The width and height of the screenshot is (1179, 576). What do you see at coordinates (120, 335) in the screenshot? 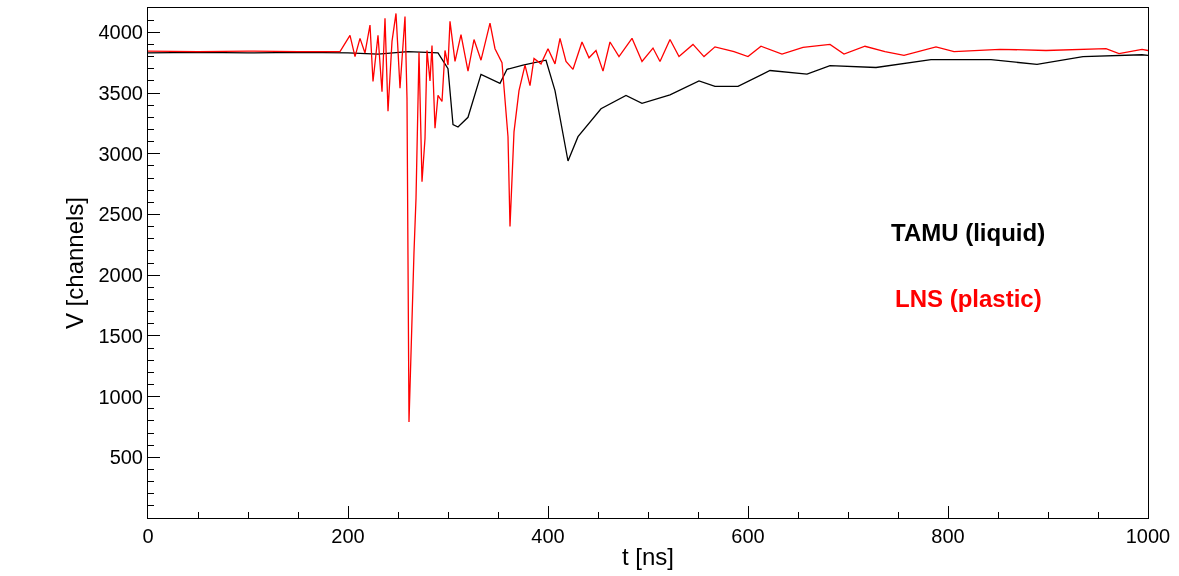
I see `y-tick-label: 1500` at bounding box center [120, 335].